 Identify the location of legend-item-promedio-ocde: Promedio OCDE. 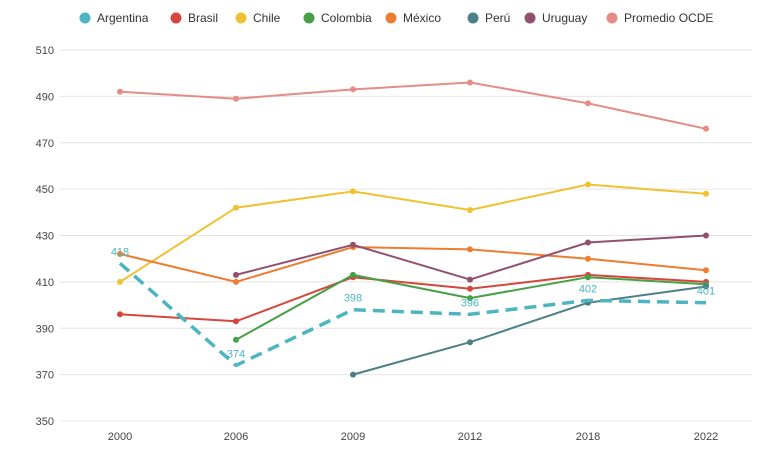
(660, 18).